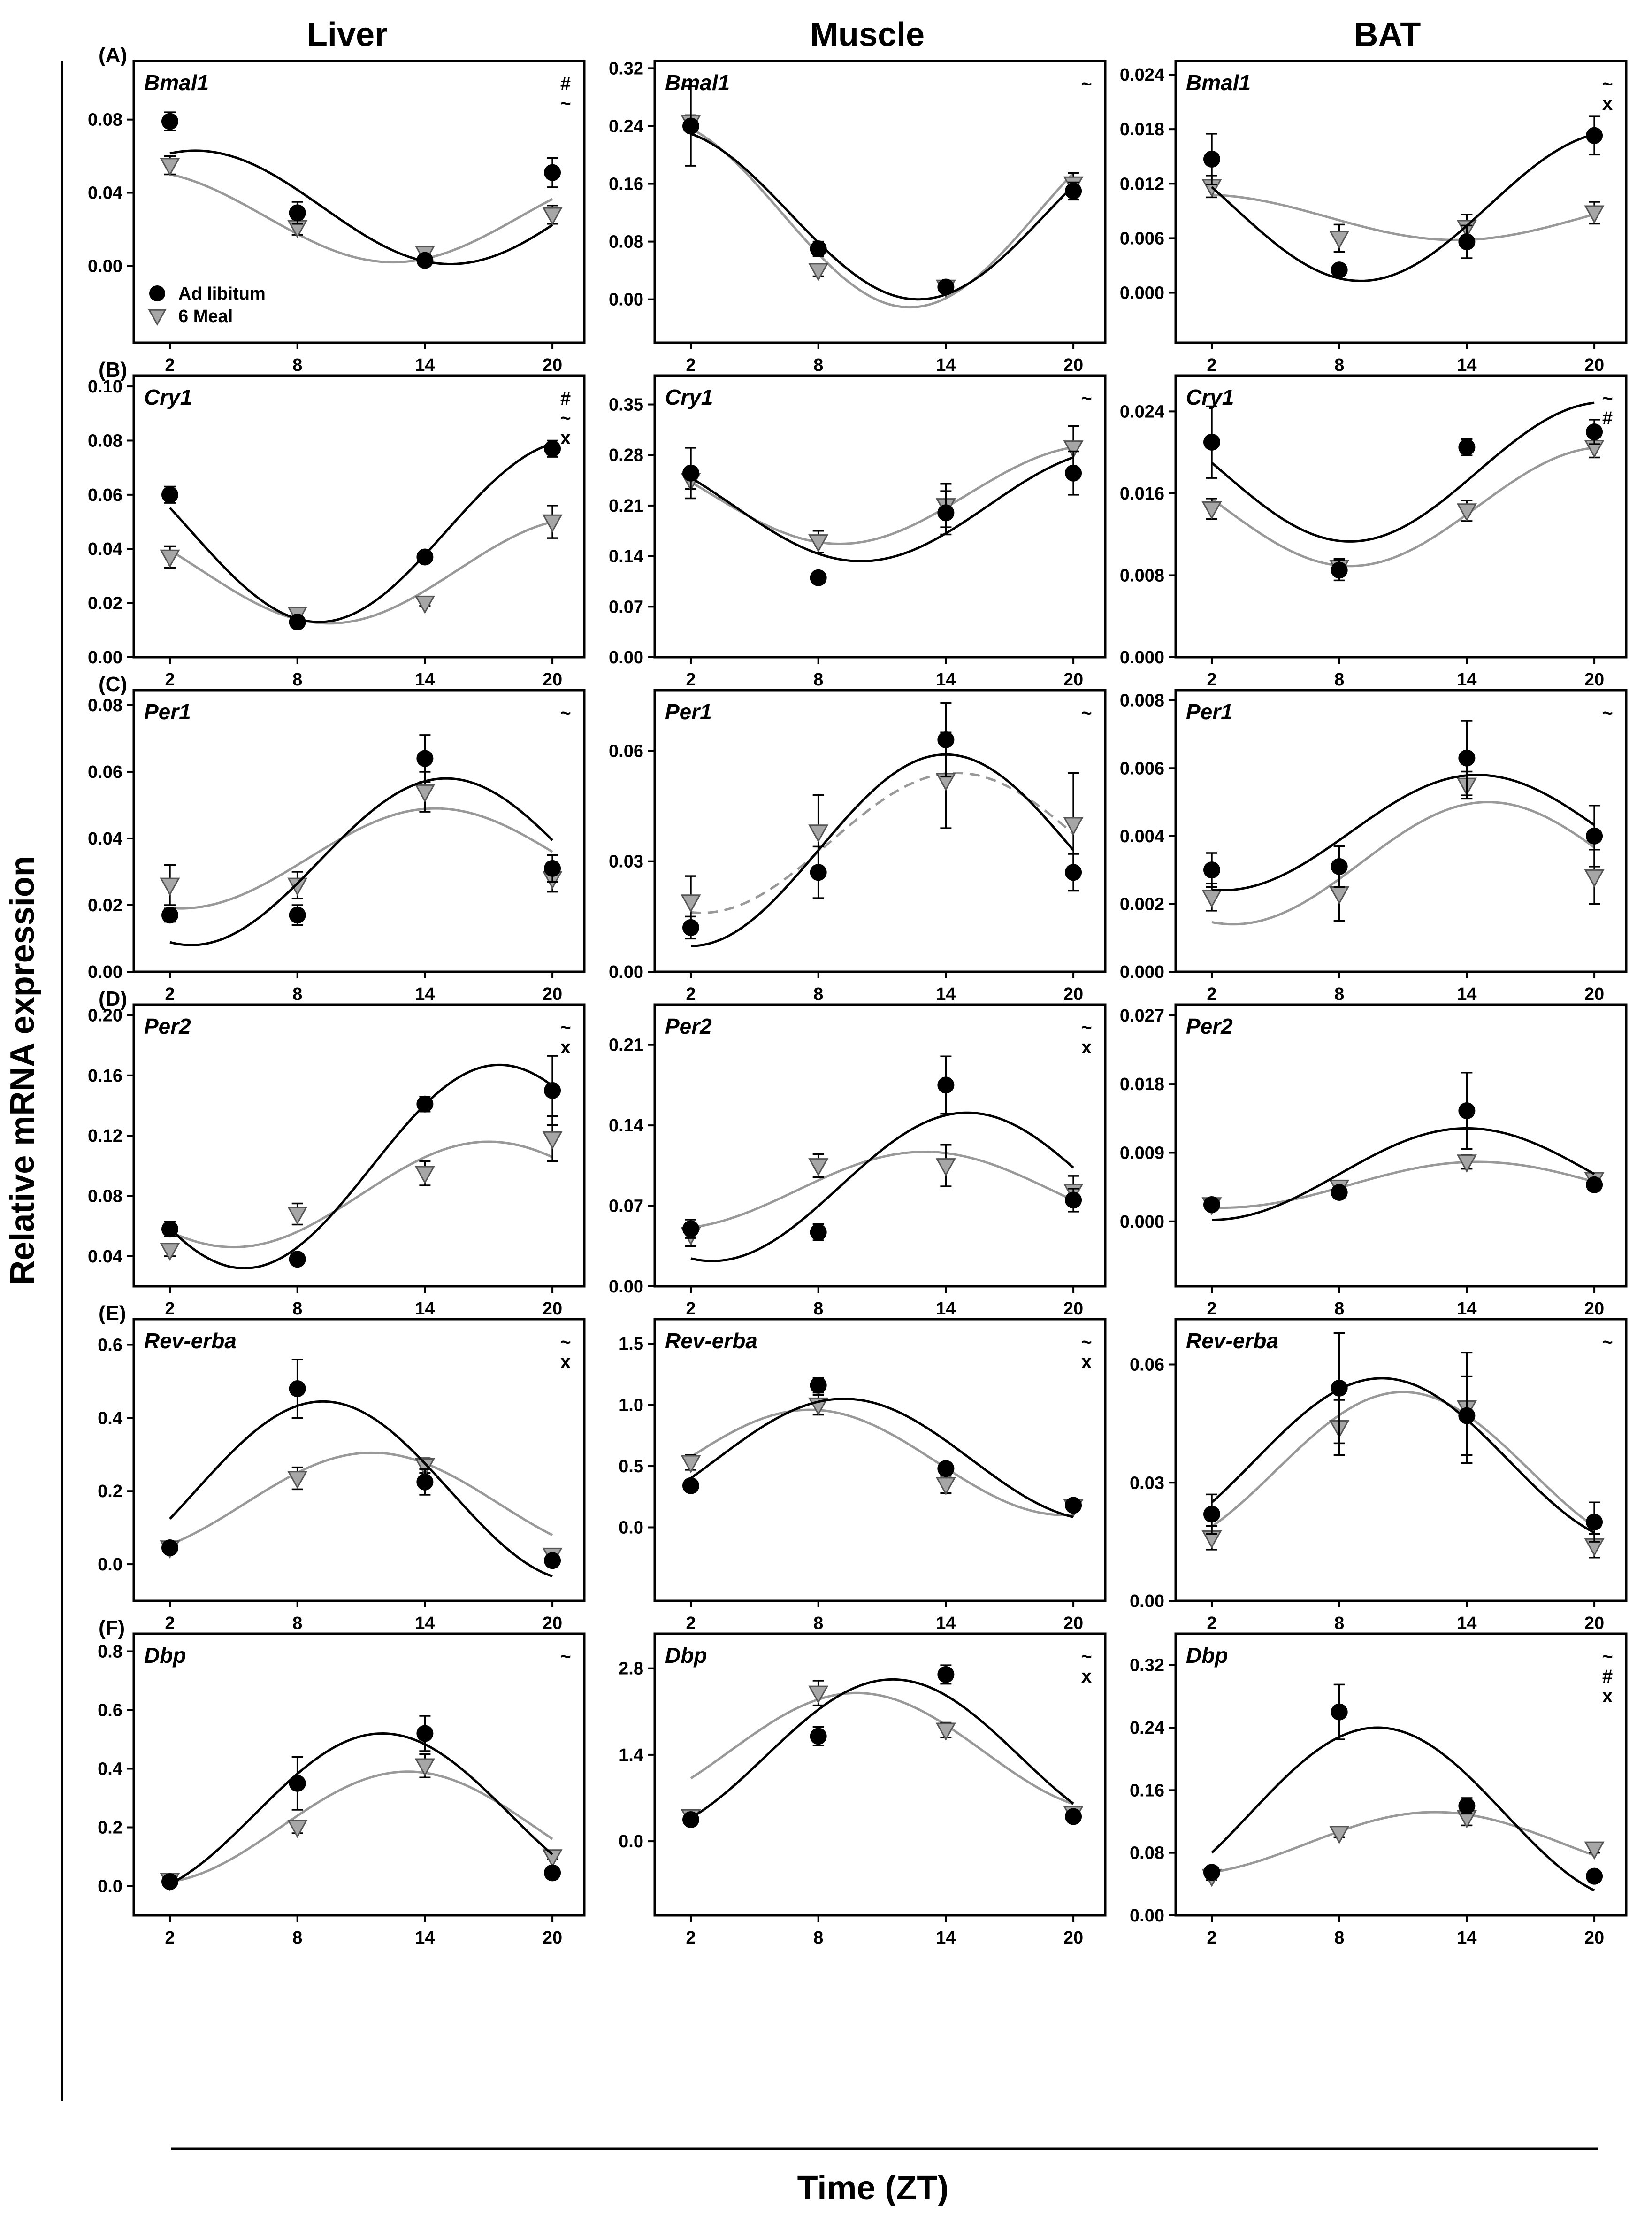 Image resolution: width=1652 pixels, height=2221 pixels. I want to click on y-tick-label: 0.08, so click(105, 441).